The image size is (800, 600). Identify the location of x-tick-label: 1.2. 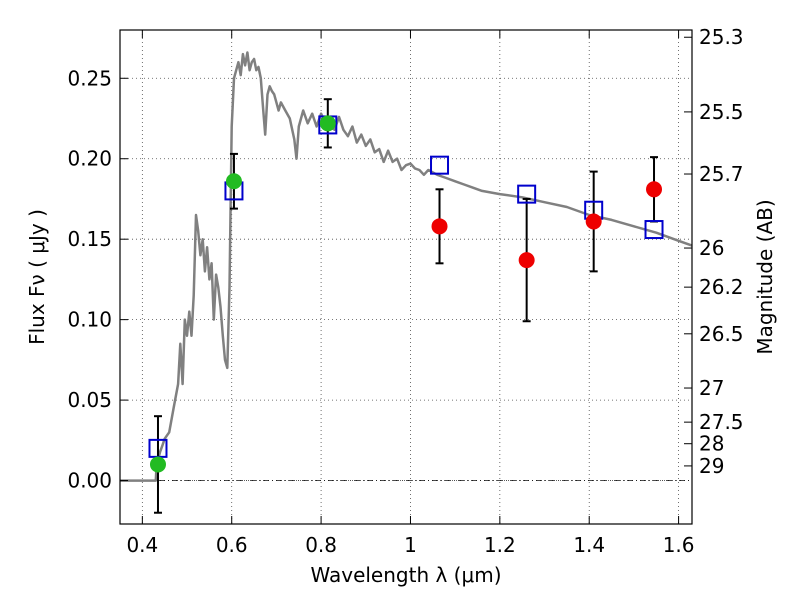
(500, 545).